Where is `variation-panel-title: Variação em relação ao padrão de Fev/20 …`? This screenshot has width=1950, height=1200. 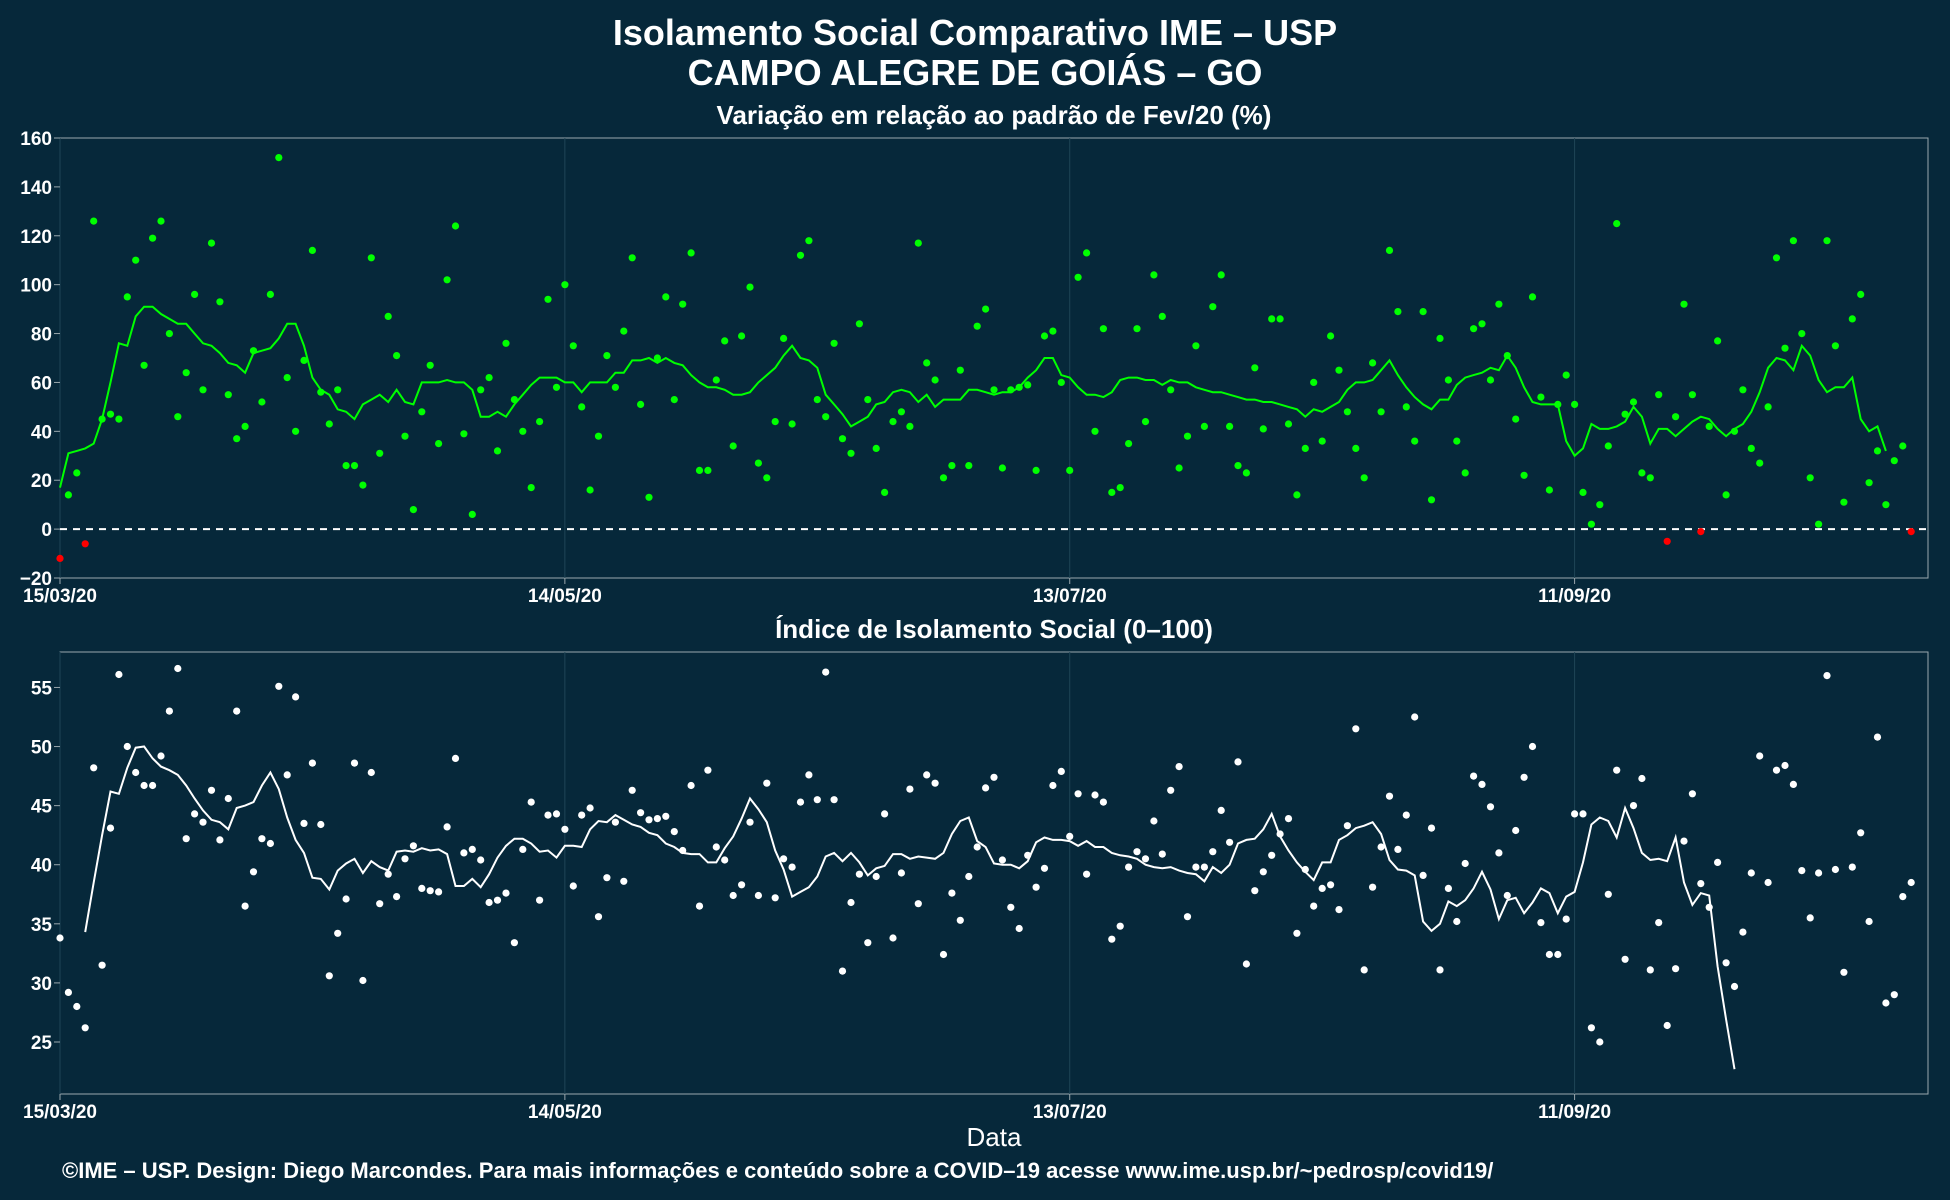 variation-panel-title: Variação em relação ao padrão de Fev/20 … is located at coordinates (994, 115).